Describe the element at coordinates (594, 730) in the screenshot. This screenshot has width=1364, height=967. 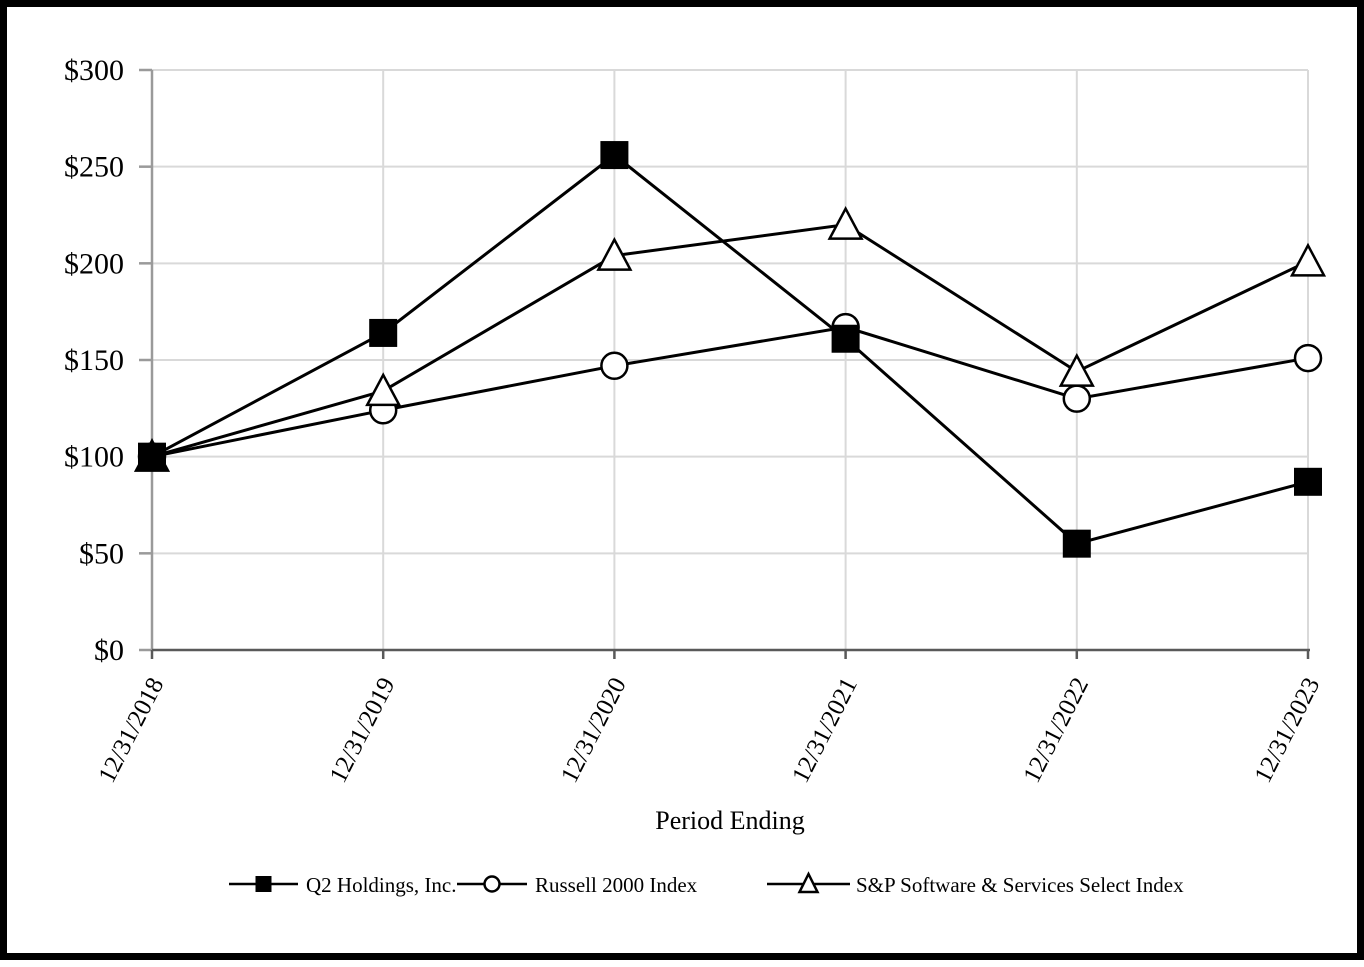
I see `x-tick-label: 12/31/2020` at that location.